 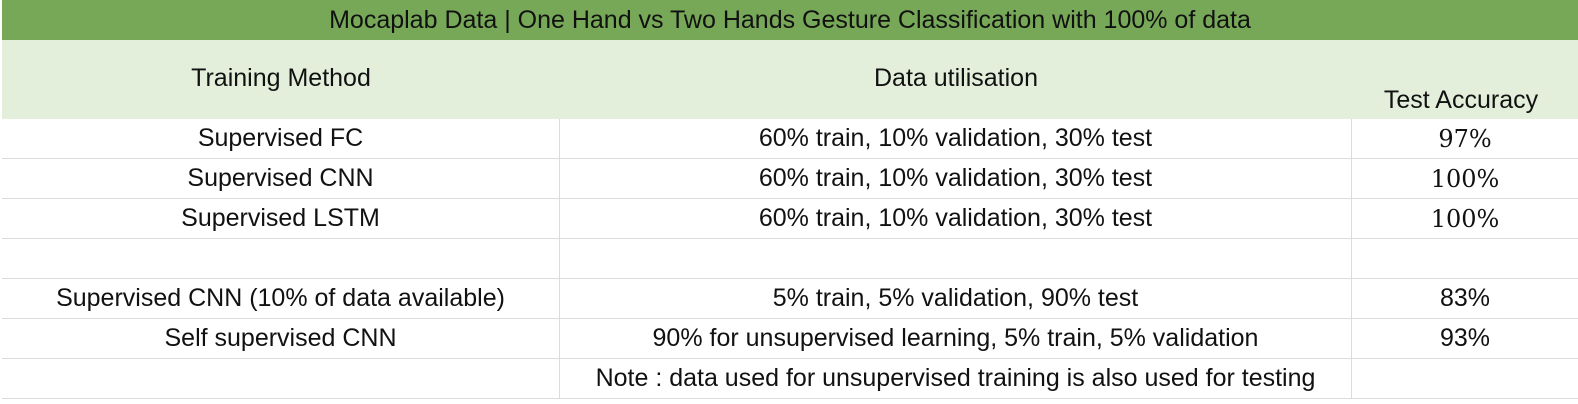 What do you see at coordinates (281, 298) in the screenshot?
I see `cell-training-method: Supervised CNN (10% of data available)` at bounding box center [281, 298].